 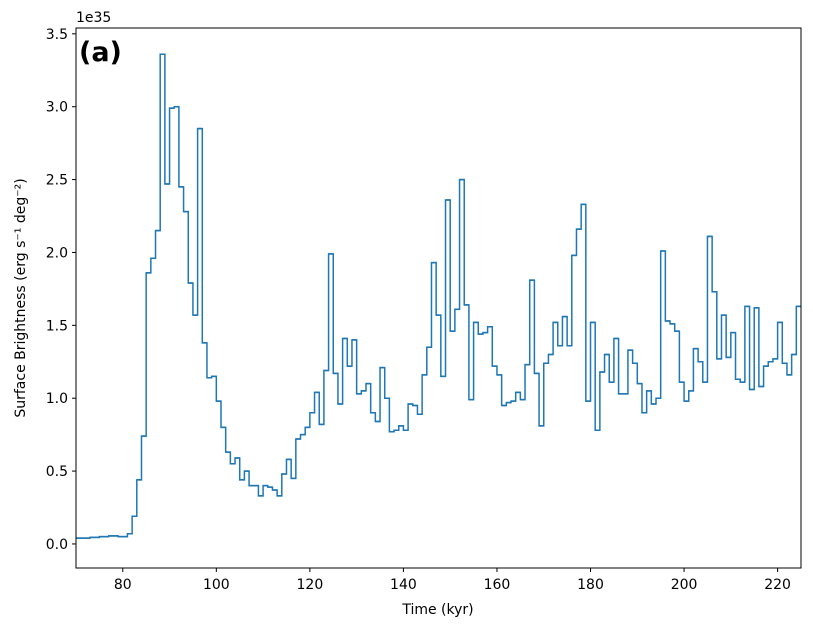 What do you see at coordinates (216, 585) in the screenshot?
I see `x-tick-label: 100` at bounding box center [216, 585].